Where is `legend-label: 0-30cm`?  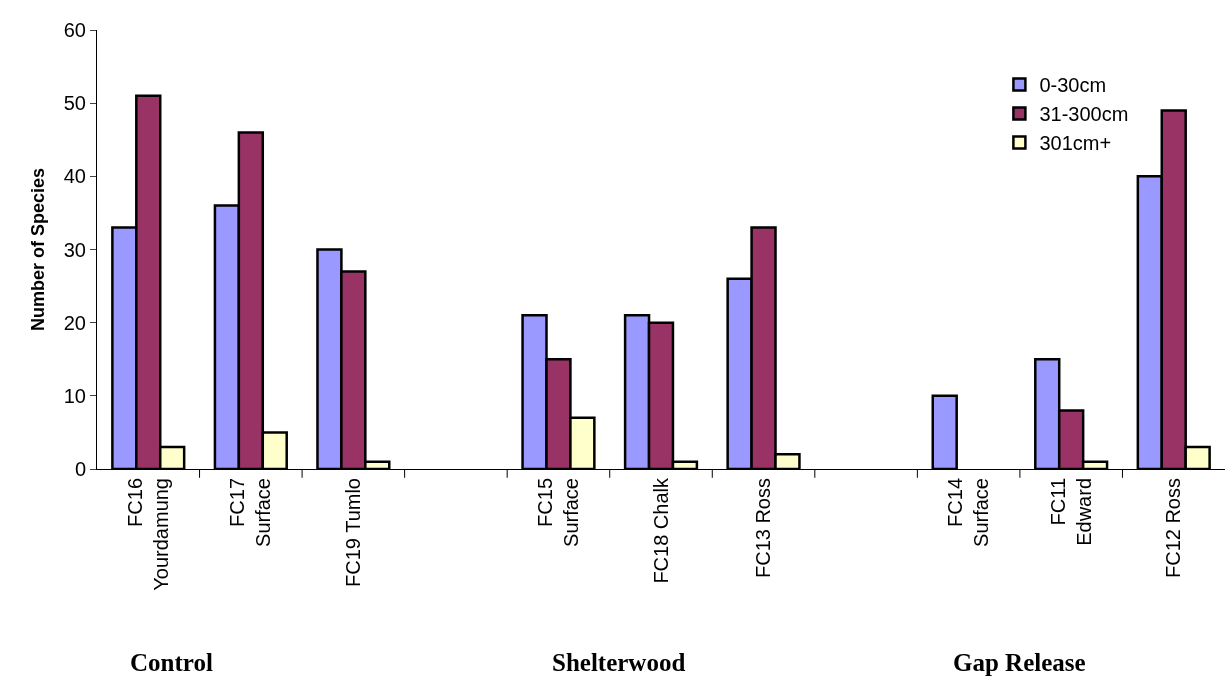 legend-label: 0-30cm is located at coordinates (1073, 85).